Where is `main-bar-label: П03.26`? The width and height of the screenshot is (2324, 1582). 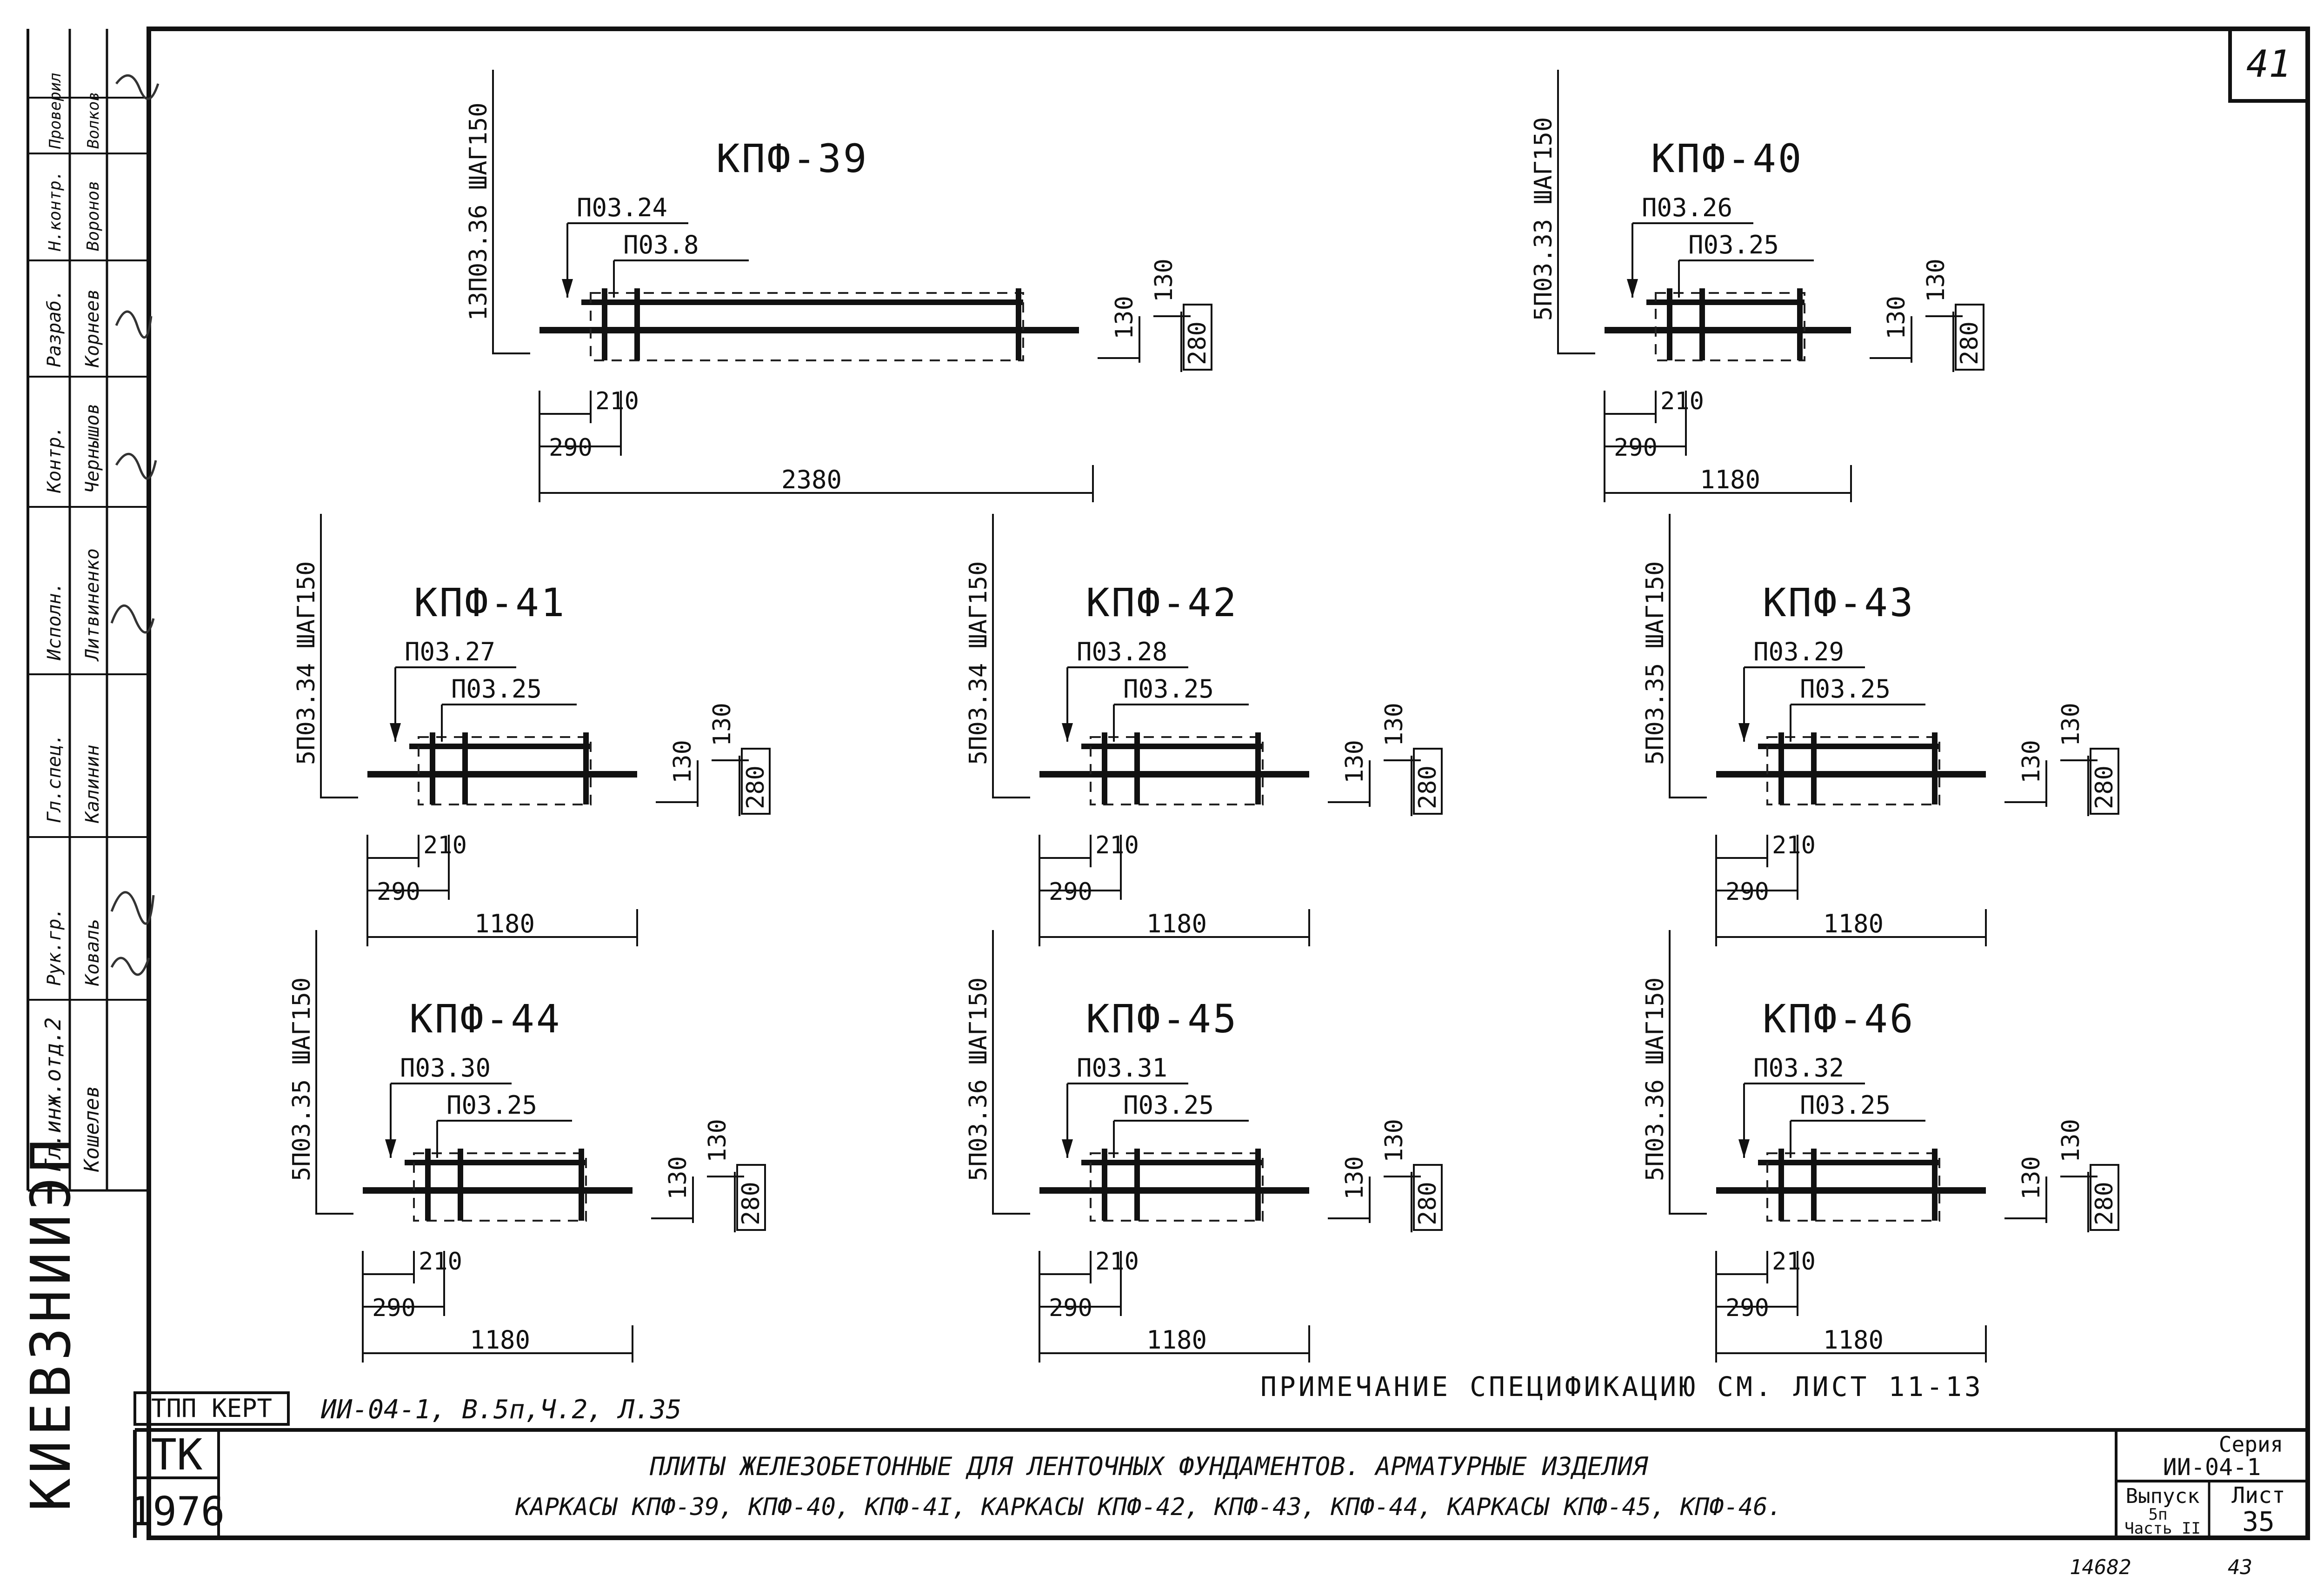
main-bar-label: П03.26 is located at coordinates (1687, 207).